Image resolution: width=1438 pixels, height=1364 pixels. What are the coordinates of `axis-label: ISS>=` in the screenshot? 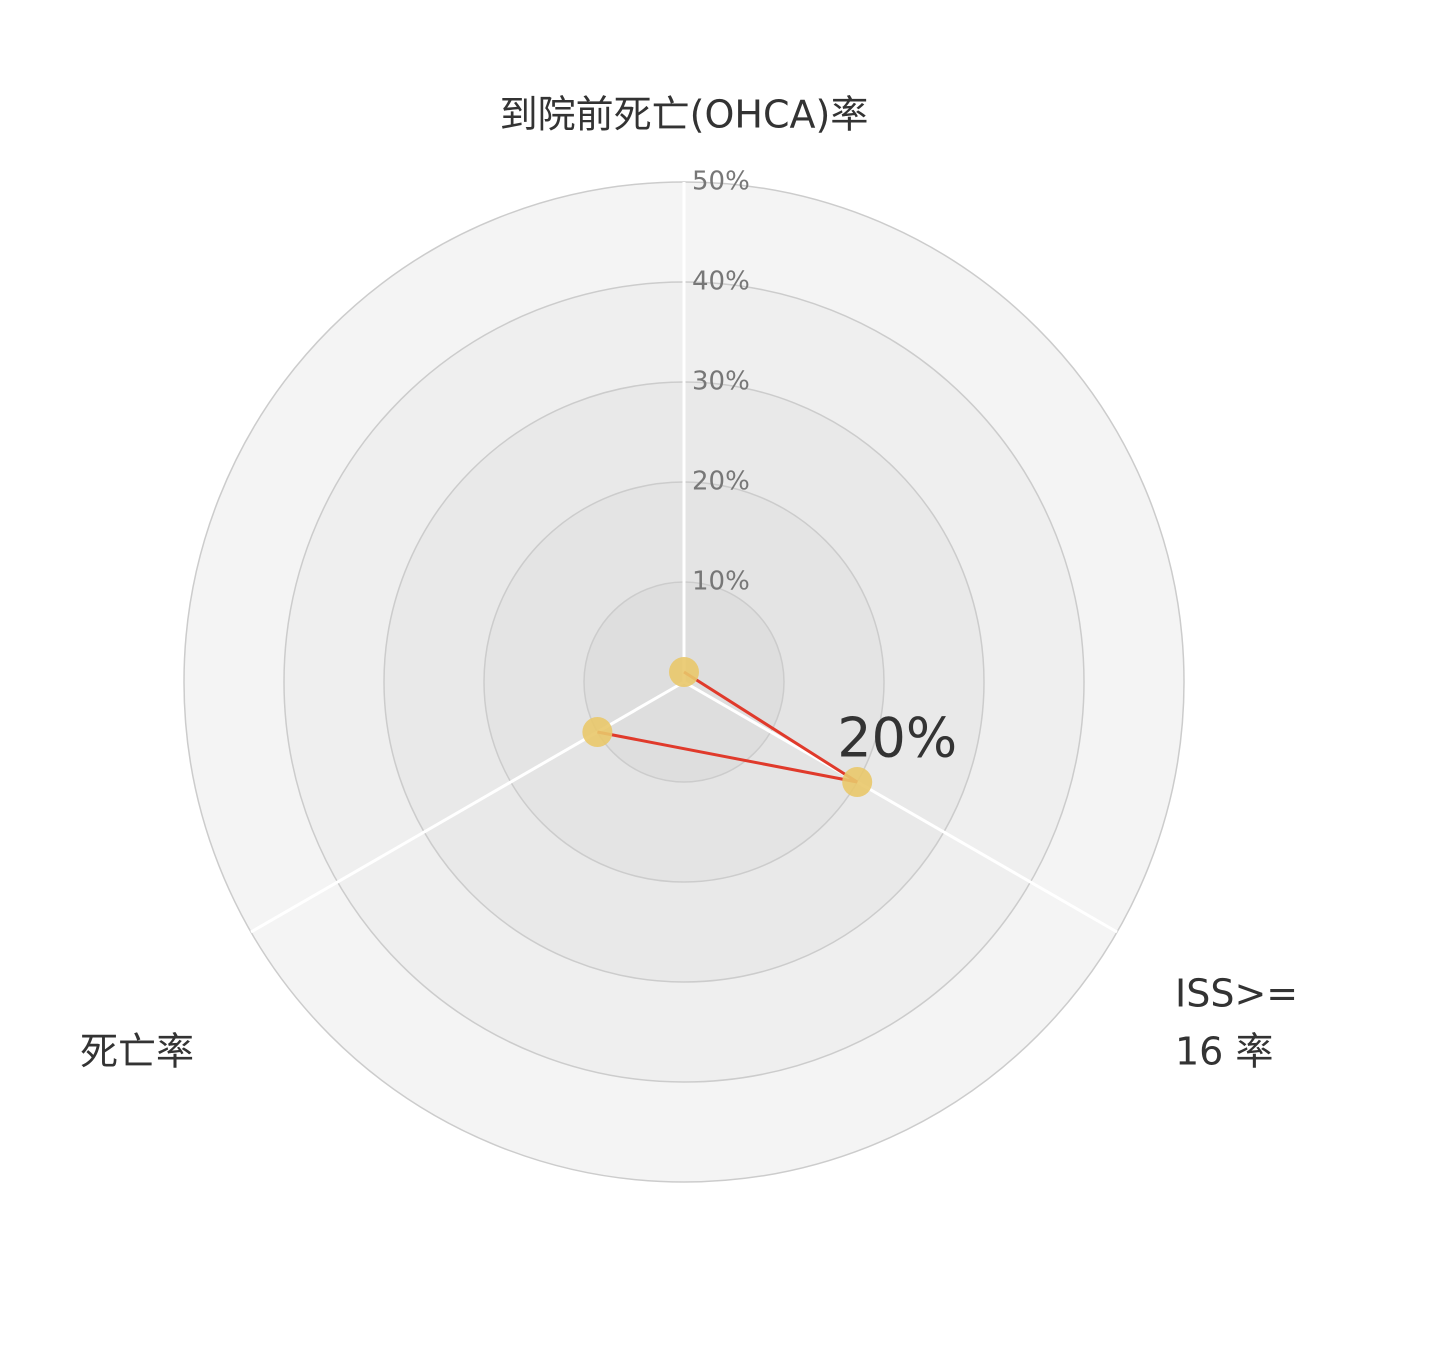 It's located at (1236, 994).